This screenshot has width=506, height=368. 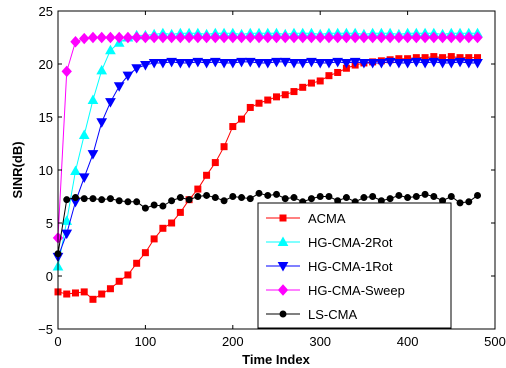 What do you see at coordinates (408, 341) in the screenshot?
I see `x-tick-label: 400` at bounding box center [408, 341].